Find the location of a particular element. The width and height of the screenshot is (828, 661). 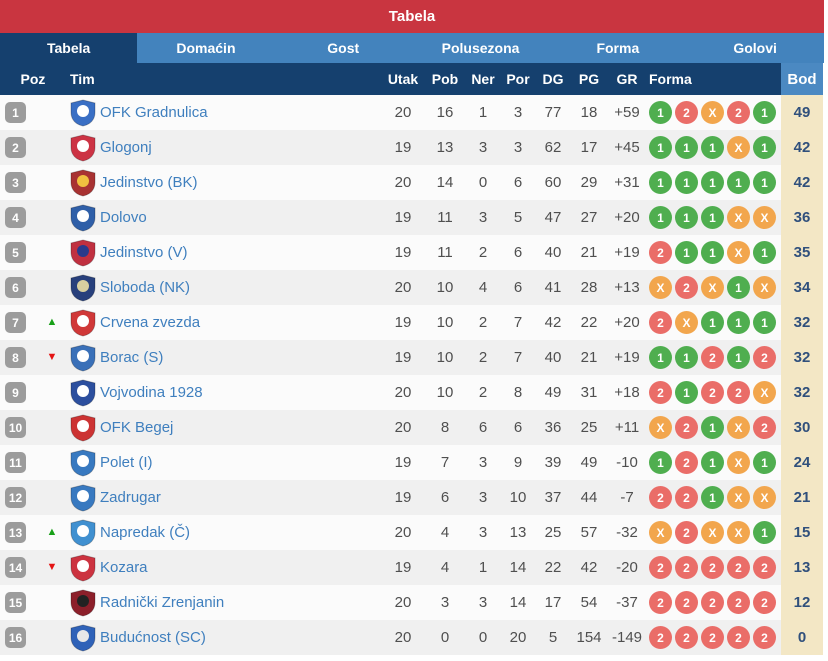

position-badge: 2 is located at coordinates (15, 147).